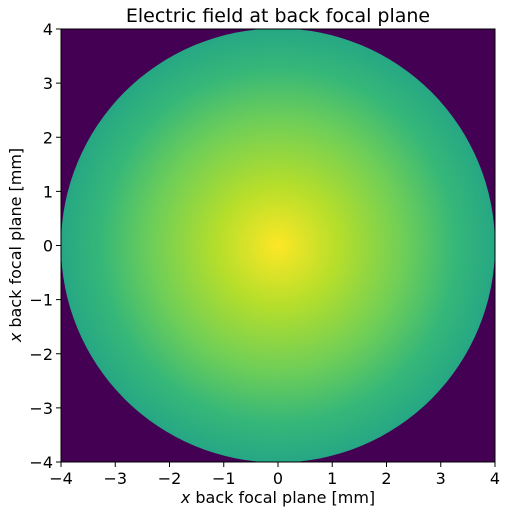  I want to click on y-tick-label: 1, so click(48, 191).